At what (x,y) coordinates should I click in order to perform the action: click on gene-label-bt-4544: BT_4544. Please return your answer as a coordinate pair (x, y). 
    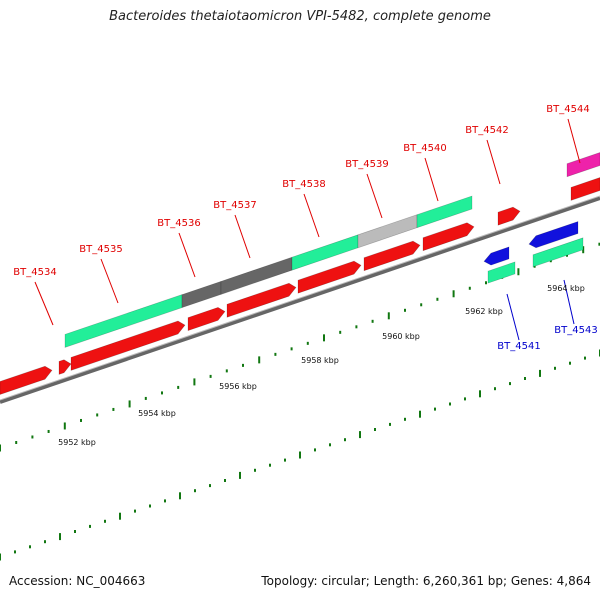
    Looking at the image, I should click on (567, 109).